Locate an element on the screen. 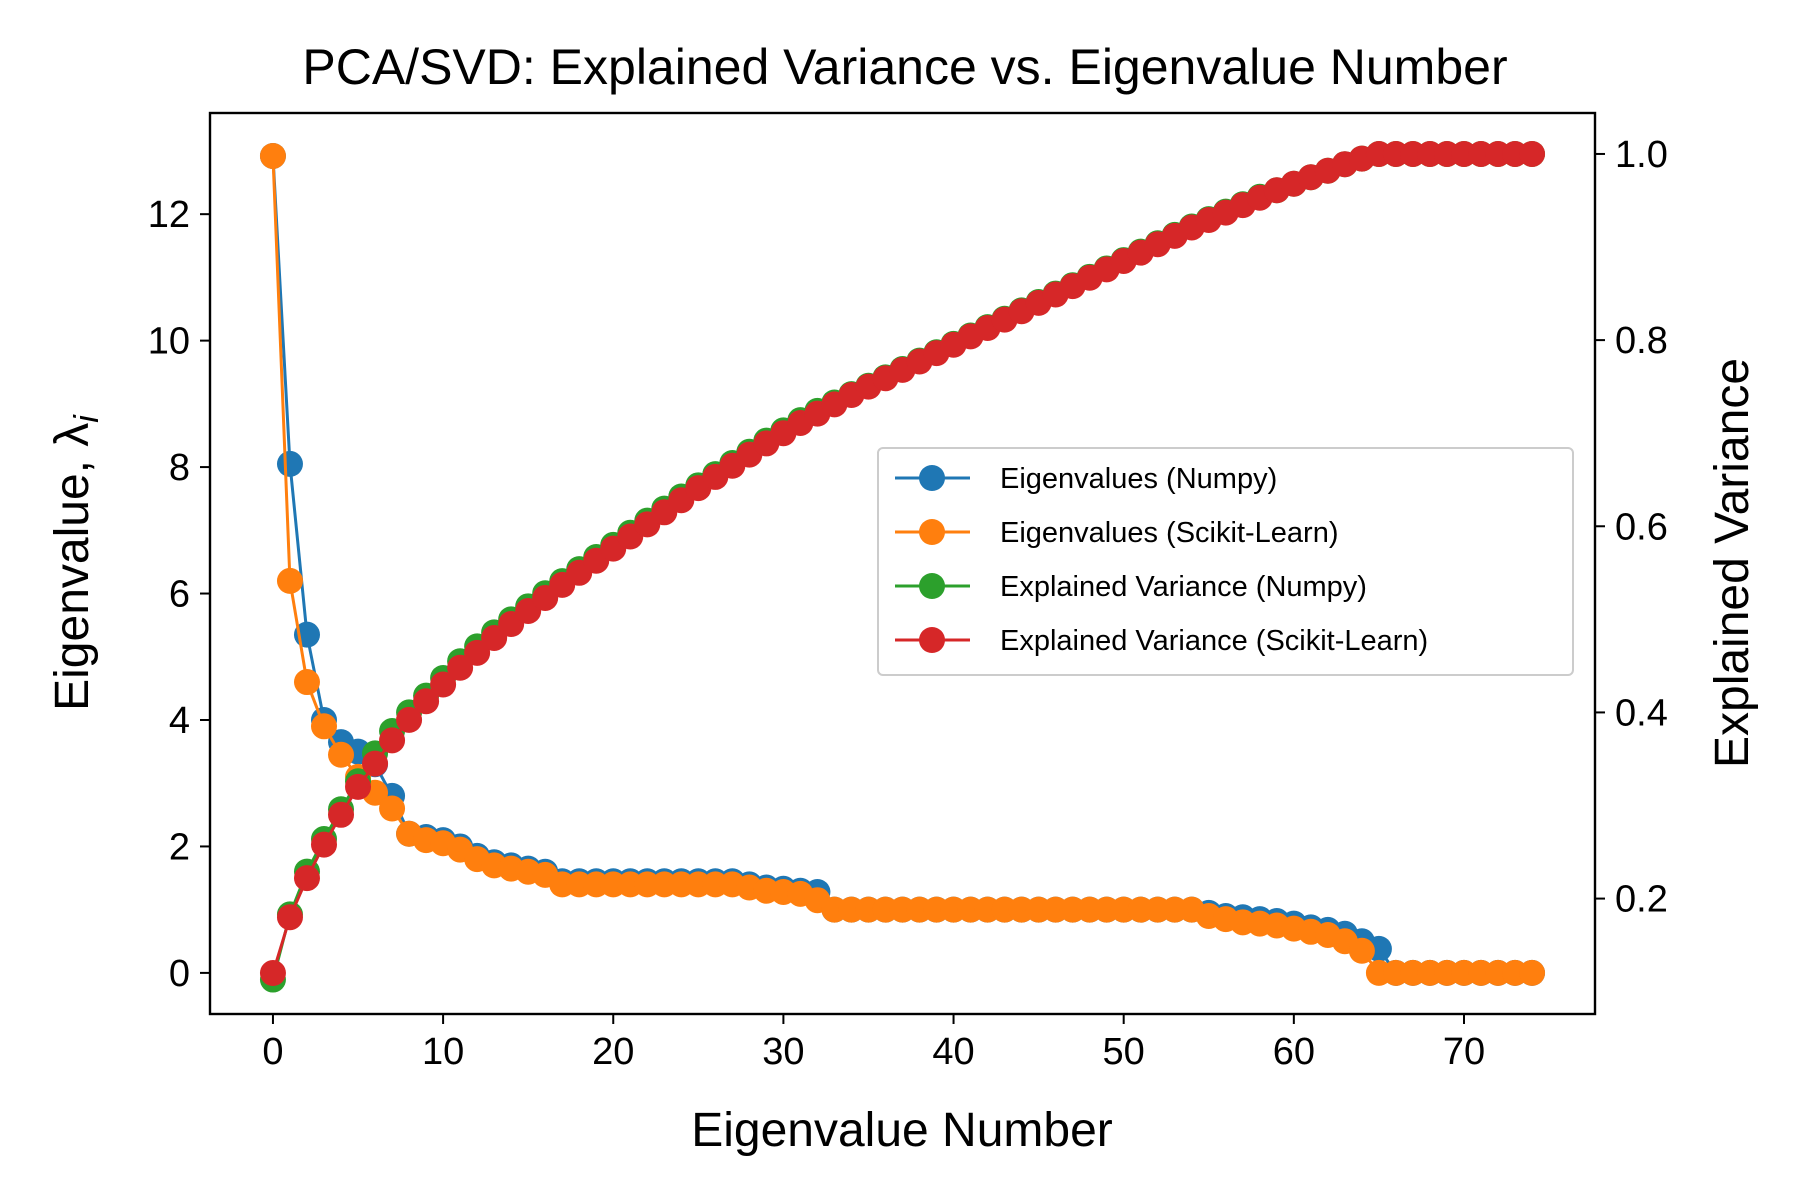 This screenshot has height=1200, width=1800. y-right-tick-label: 0.6 is located at coordinates (1641, 527).